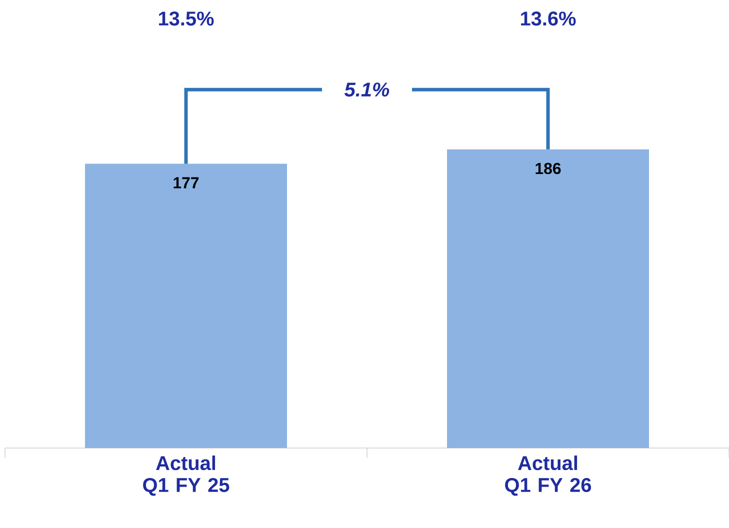  I want to click on text: 13.5%, so click(186, 19).